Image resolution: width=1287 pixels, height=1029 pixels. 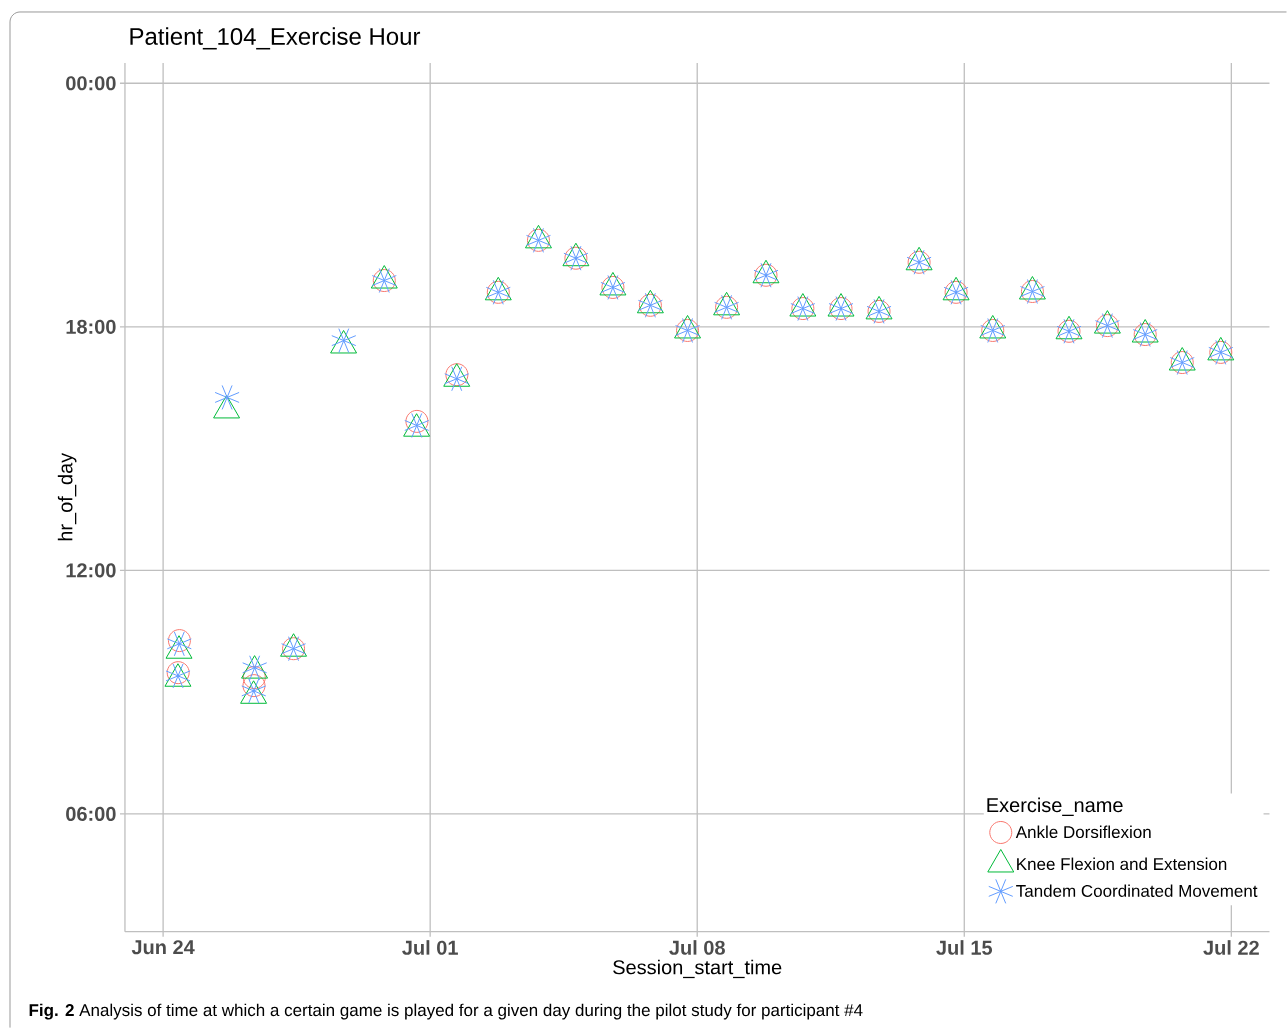 I want to click on y-axis-title: hr_of_day, so click(x=67, y=497).